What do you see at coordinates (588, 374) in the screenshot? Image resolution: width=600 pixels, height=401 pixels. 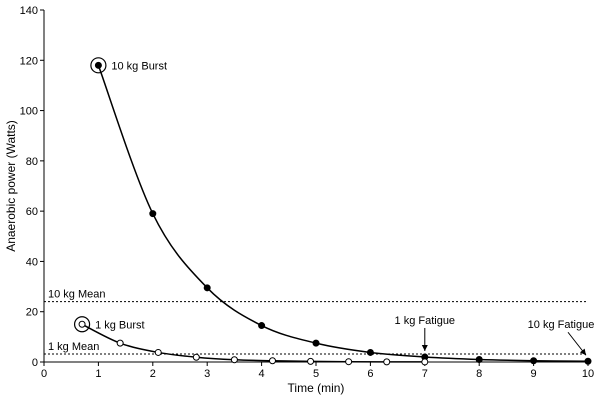 I see `x-tick-label: 10` at bounding box center [588, 374].